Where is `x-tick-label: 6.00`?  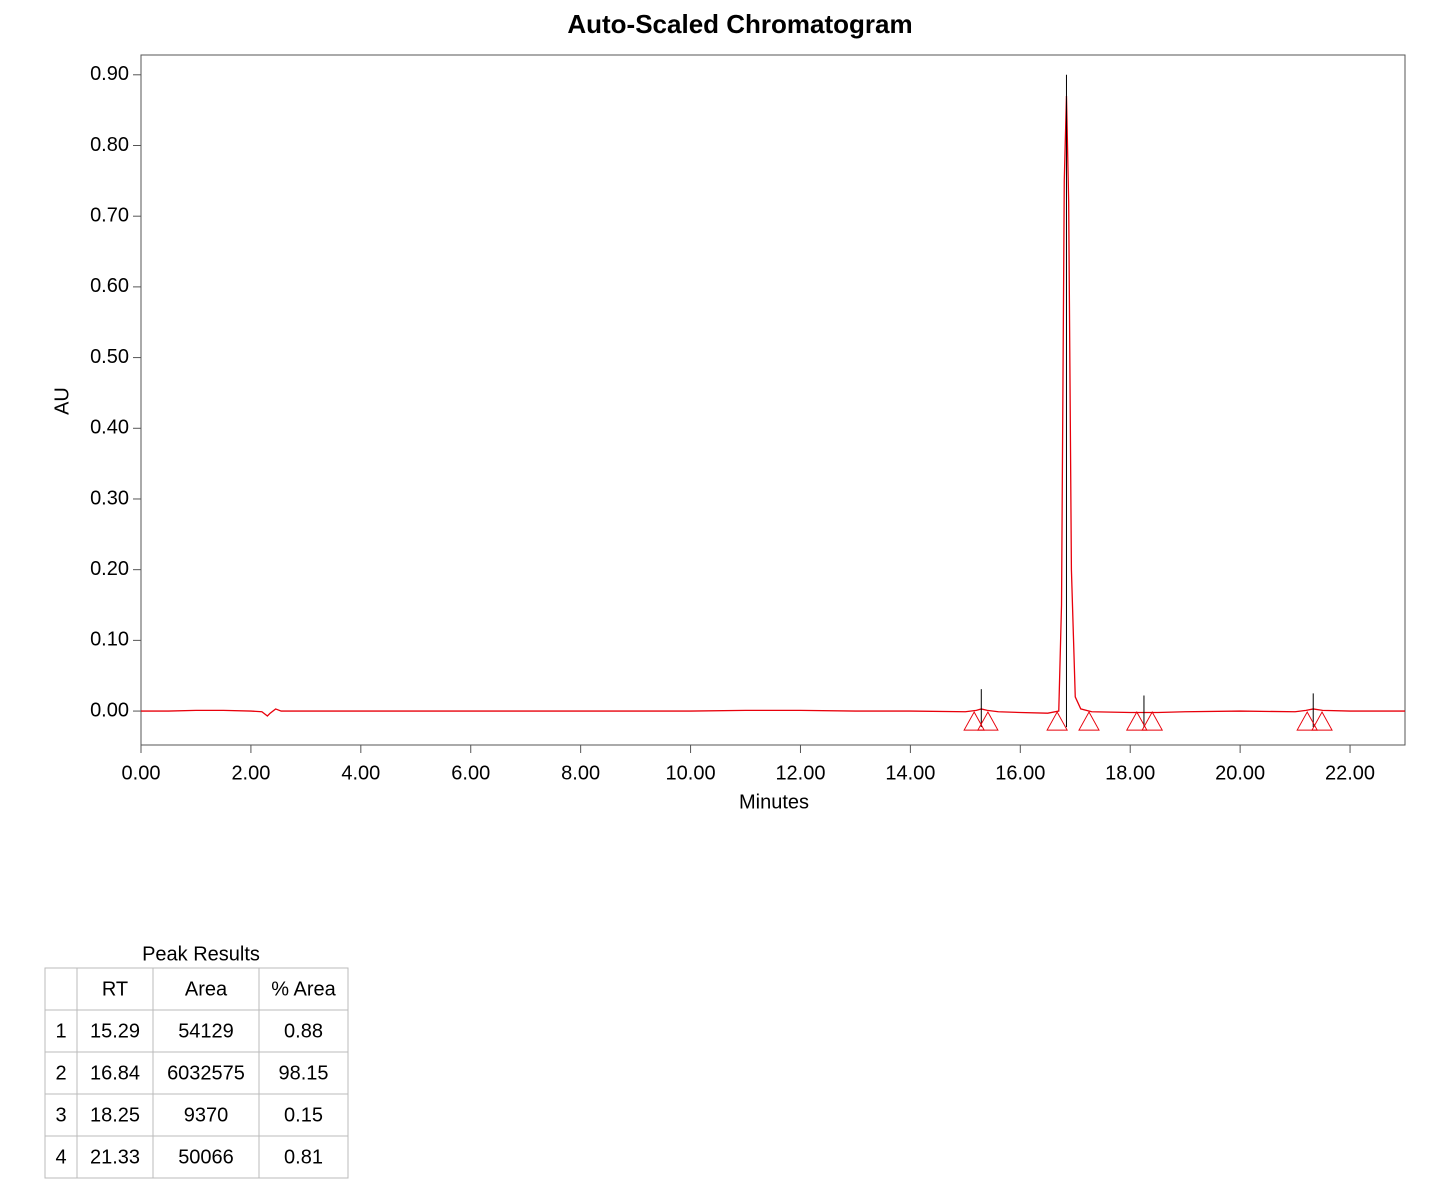 x-tick-label: 6.00 is located at coordinates (470, 773).